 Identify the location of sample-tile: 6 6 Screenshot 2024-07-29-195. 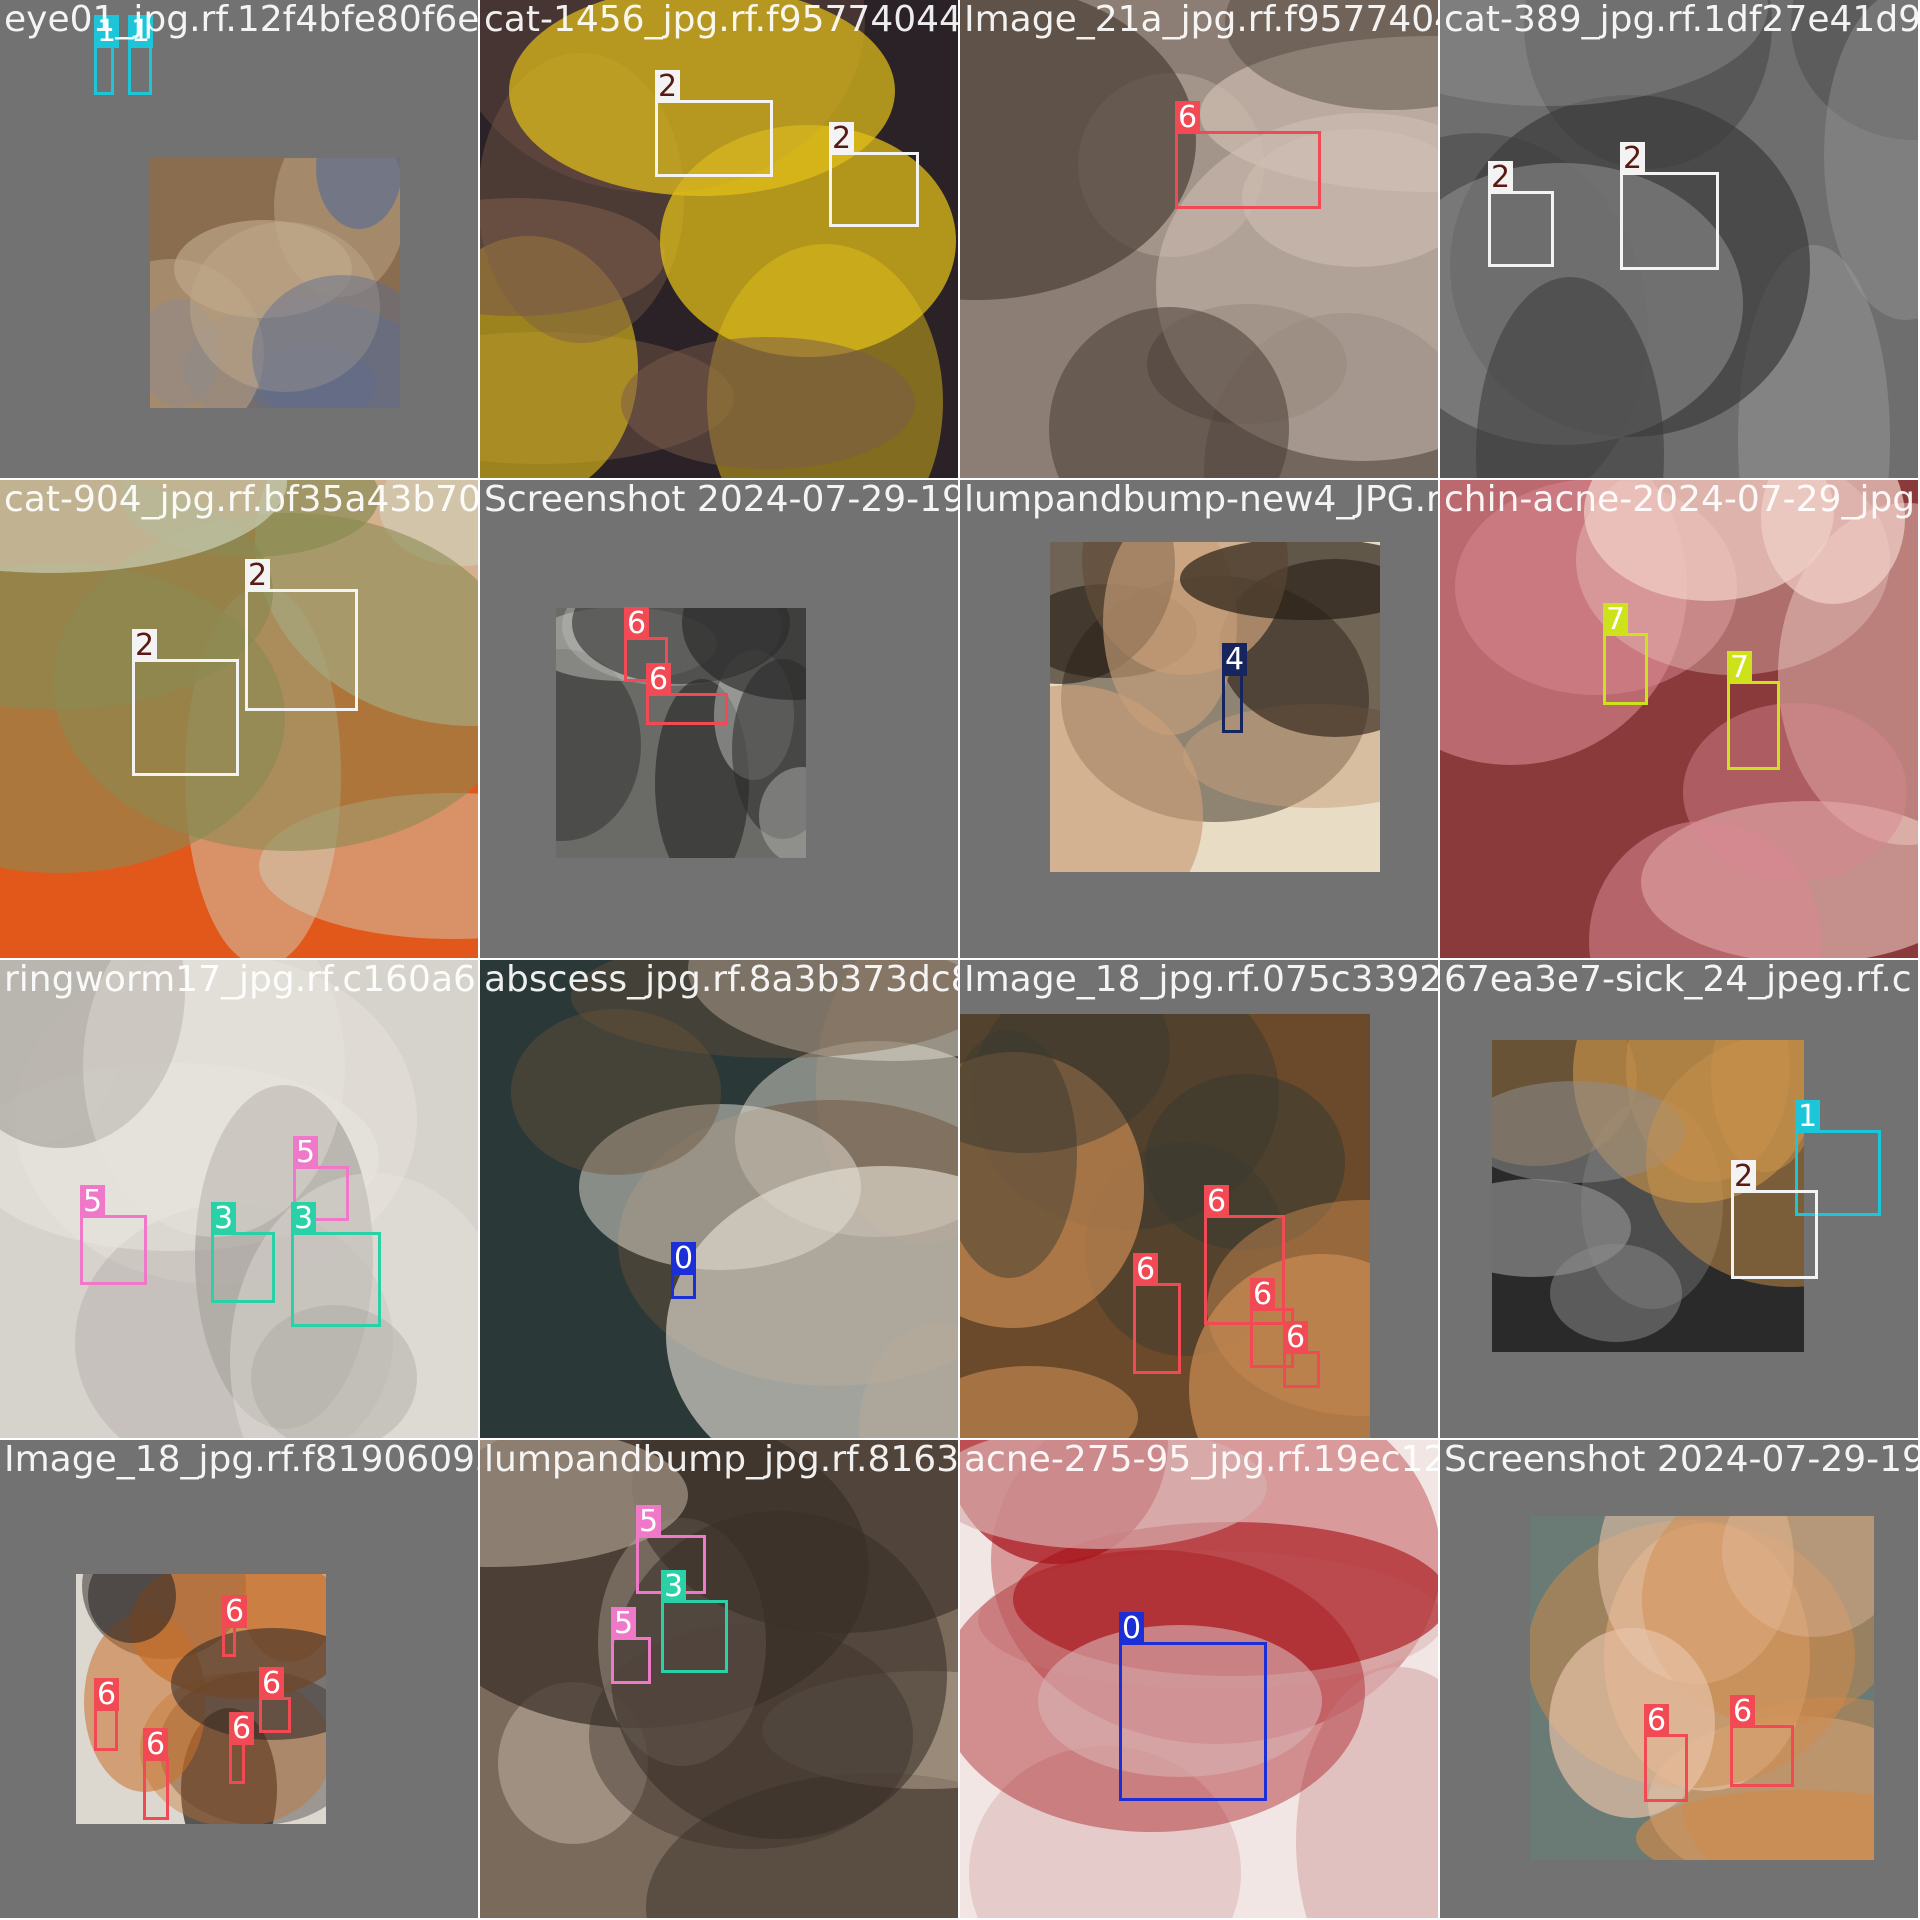
(1679, 1679).